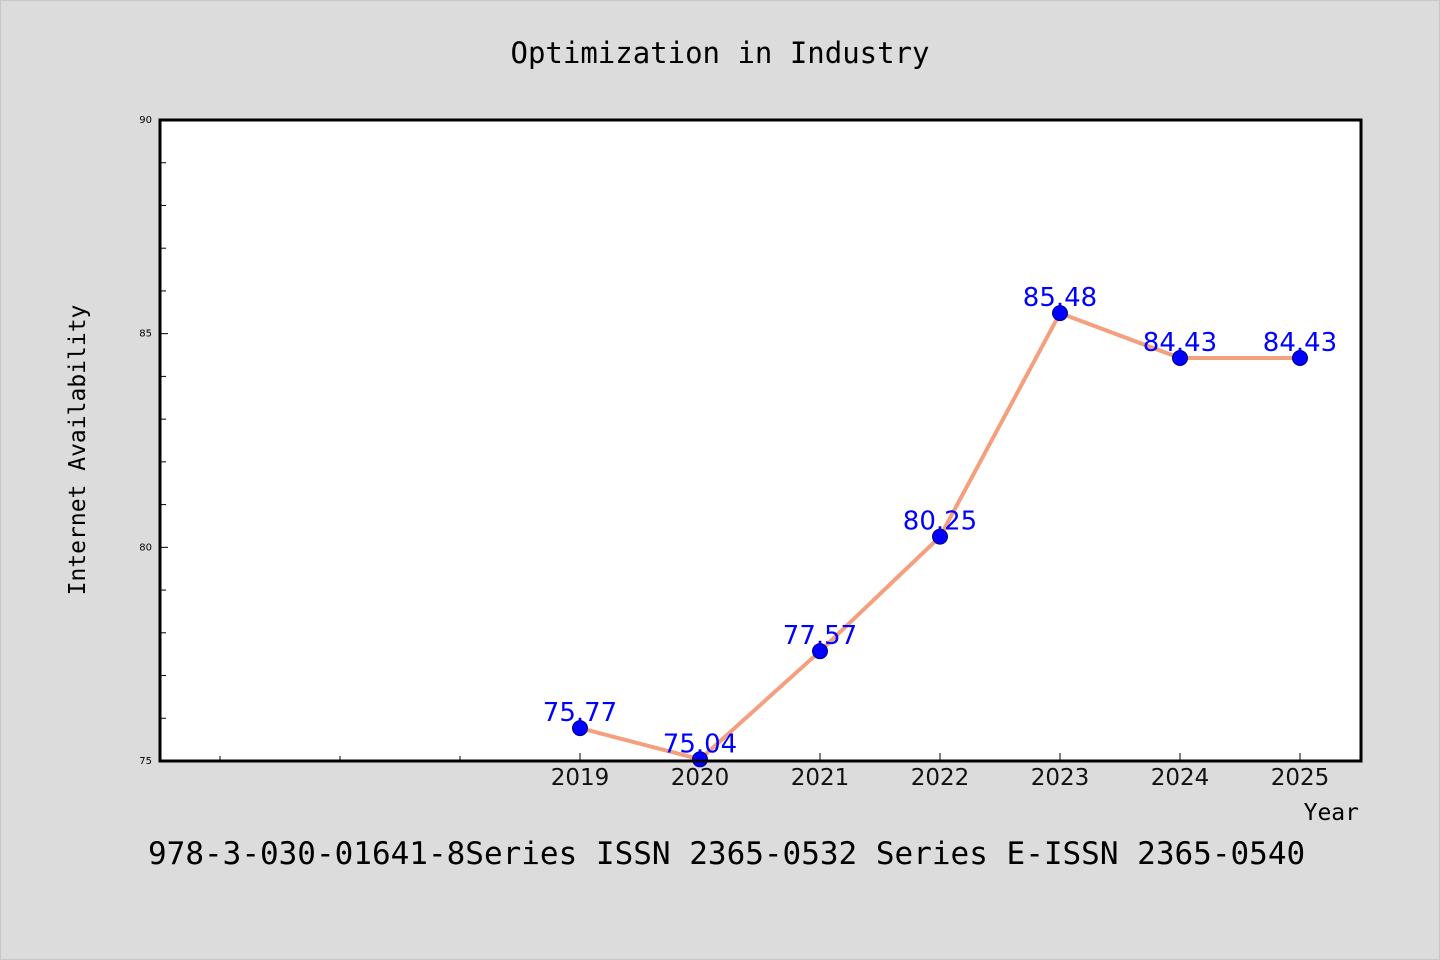 This screenshot has width=1440, height=960. What do you see at coordinates (774, 772) in the screenshot?
I see `x-axis-ticks: 2019 2020 2021 2022 2023 2024 2025` at bounding box center [774, 772].